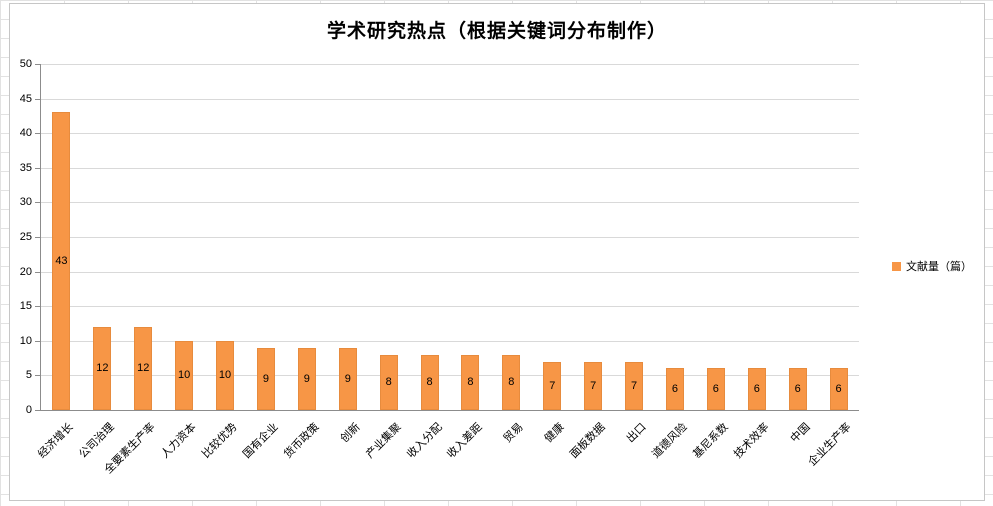 This screenshot has height=506, width=993. I want to click on y-axis-tick-label: 0, so click(28, 410).